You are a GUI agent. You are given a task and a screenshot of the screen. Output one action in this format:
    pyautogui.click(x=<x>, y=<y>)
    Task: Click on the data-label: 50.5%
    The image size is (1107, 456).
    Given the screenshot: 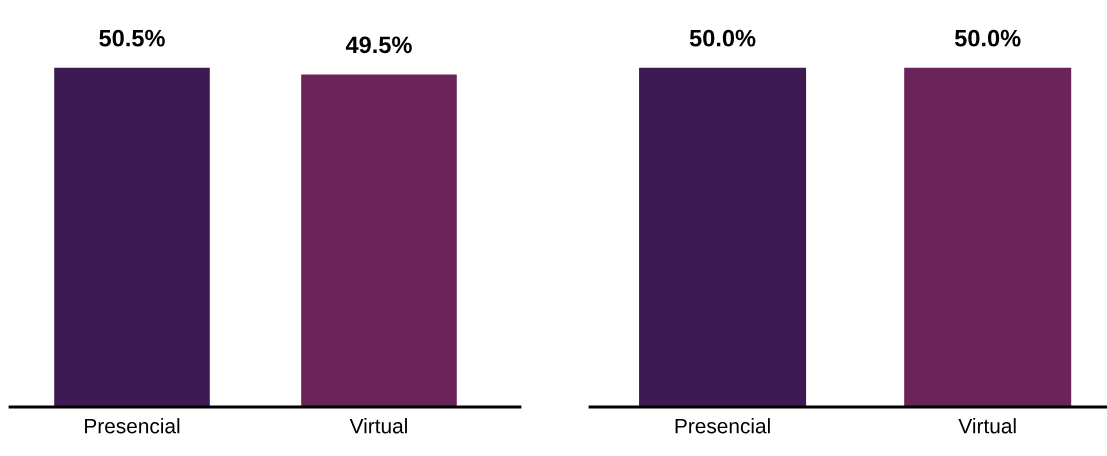 What is the action you would take?
    pyautogui.click(x=132, y=38)
    